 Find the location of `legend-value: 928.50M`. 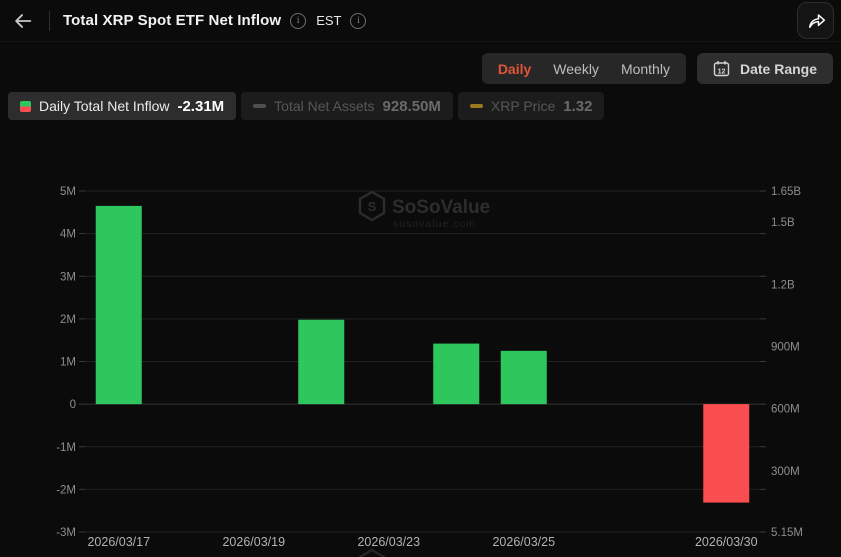

legend-value: 928.50M is located at coordinates (411, 106).